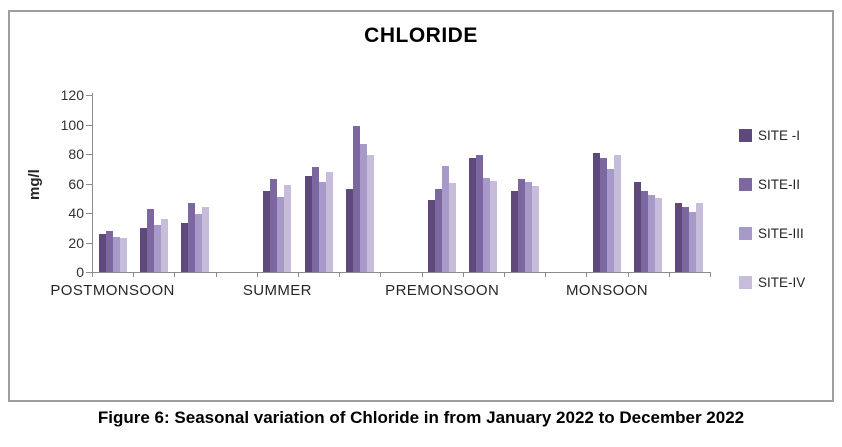  Describe the element at coordinates (112, 290) in the screenshot. I see `x-category-label: POSTMONSOON` at that location.